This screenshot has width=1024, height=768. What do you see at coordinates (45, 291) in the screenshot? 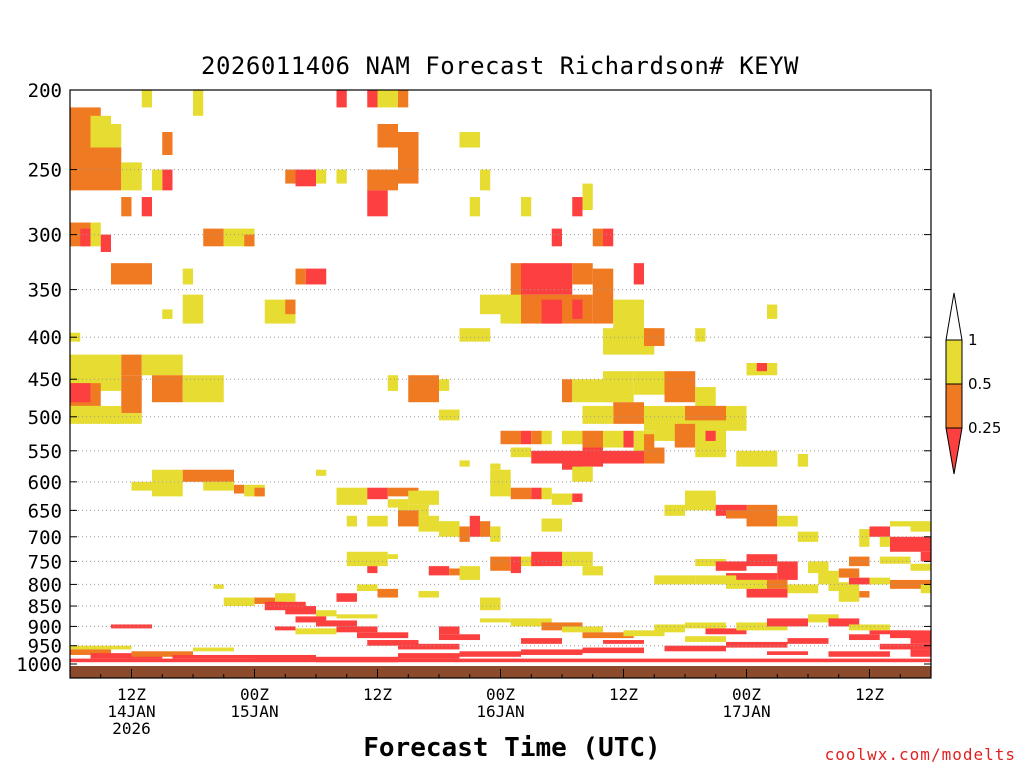
I see `y-tick-label: 350` at bounding box center [45, 291].